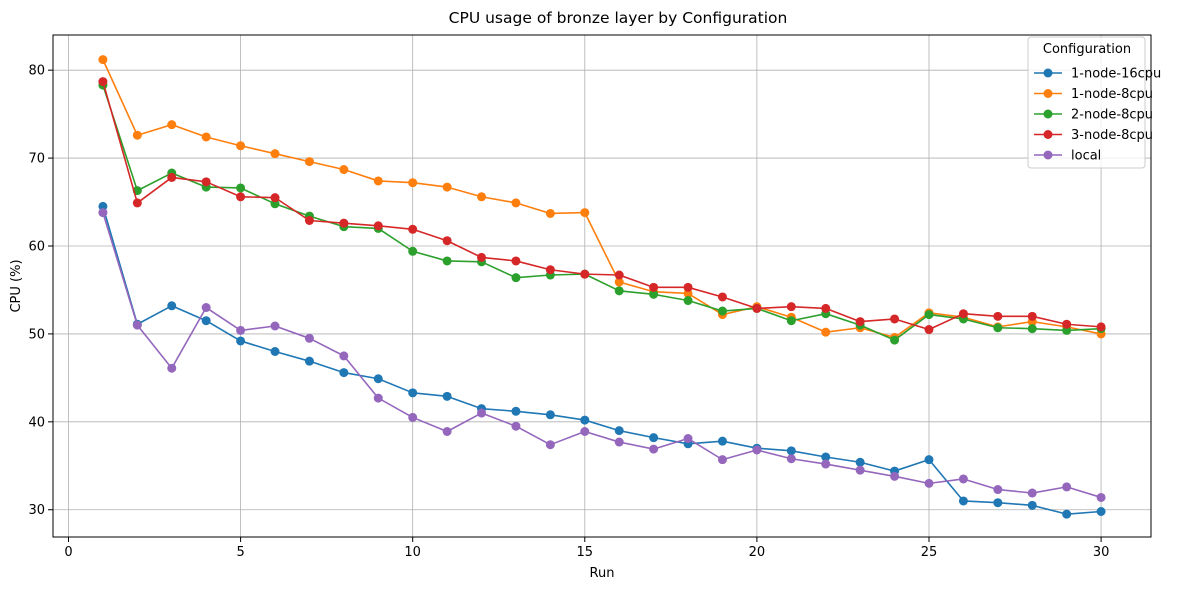 This screenshot has height=590, width=1189. I want to click on x-axis-ticks: 0 5 10 15 20 25 30, so click(586, 548).